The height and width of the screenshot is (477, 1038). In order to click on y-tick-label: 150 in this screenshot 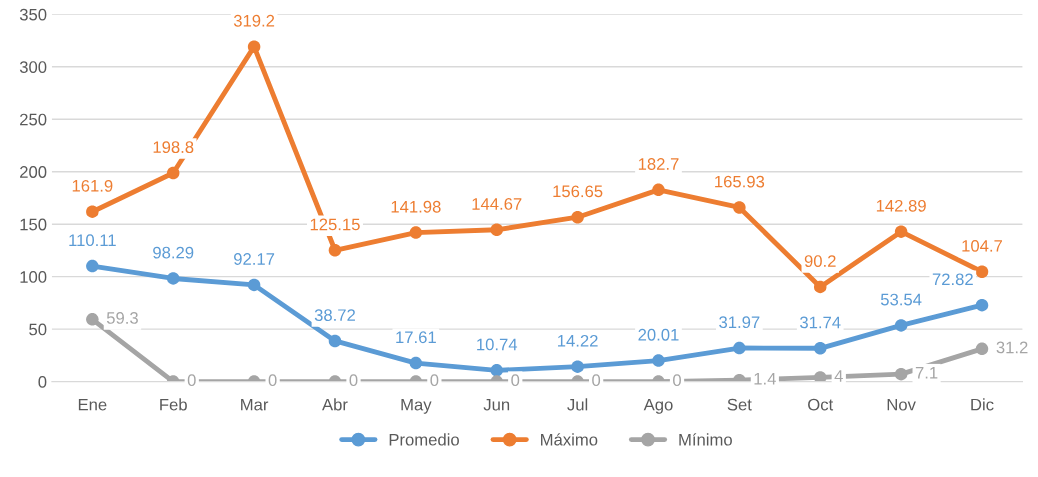, I will do `click(33, 224)`.